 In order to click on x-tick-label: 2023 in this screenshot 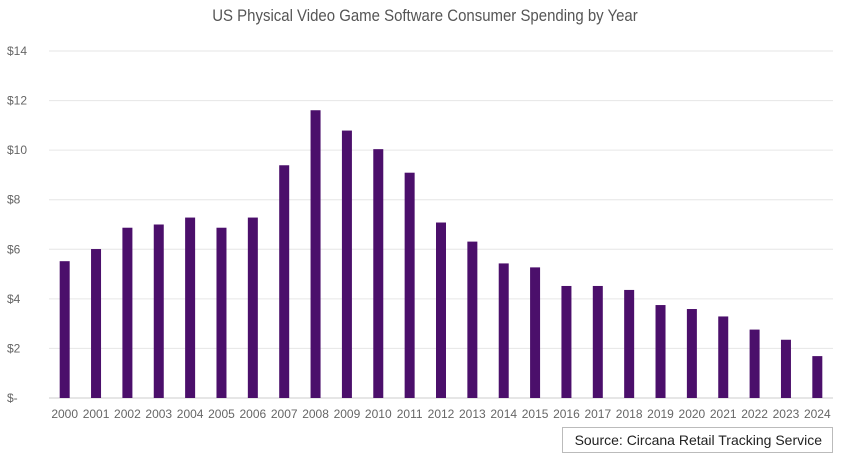, I will do `click(786, 414)`.